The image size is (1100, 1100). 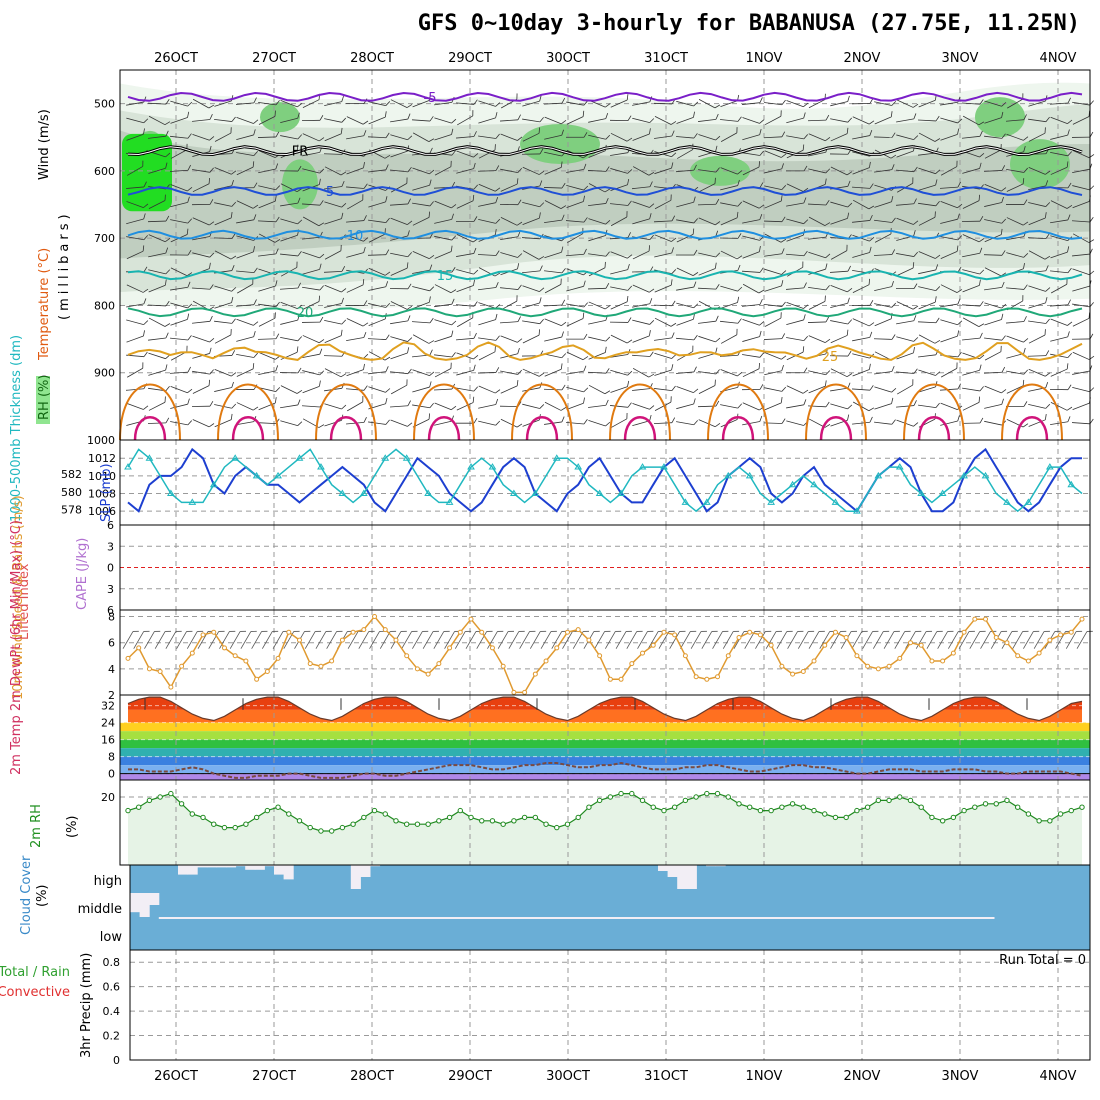 I want to click on temp-band-warm, so click(x=605, y=716).